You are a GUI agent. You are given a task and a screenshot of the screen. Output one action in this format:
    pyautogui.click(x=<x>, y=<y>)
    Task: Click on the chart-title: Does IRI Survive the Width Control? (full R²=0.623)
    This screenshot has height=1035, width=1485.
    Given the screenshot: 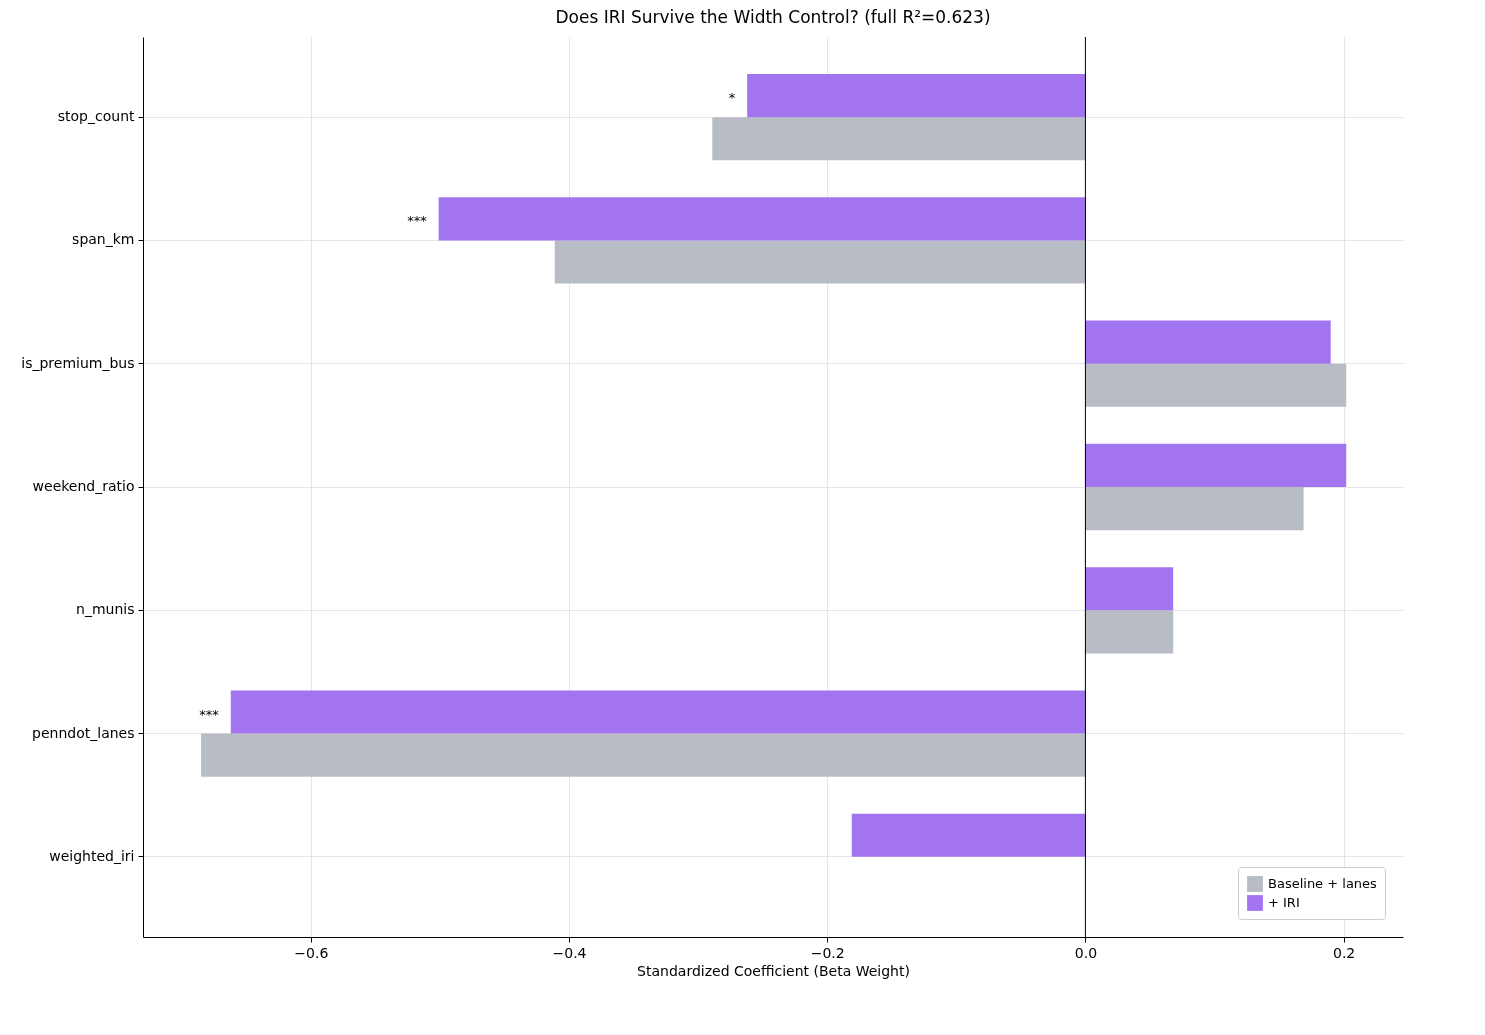 What is the action you would take?
    pyautogui.click(x=773, y=16)
    